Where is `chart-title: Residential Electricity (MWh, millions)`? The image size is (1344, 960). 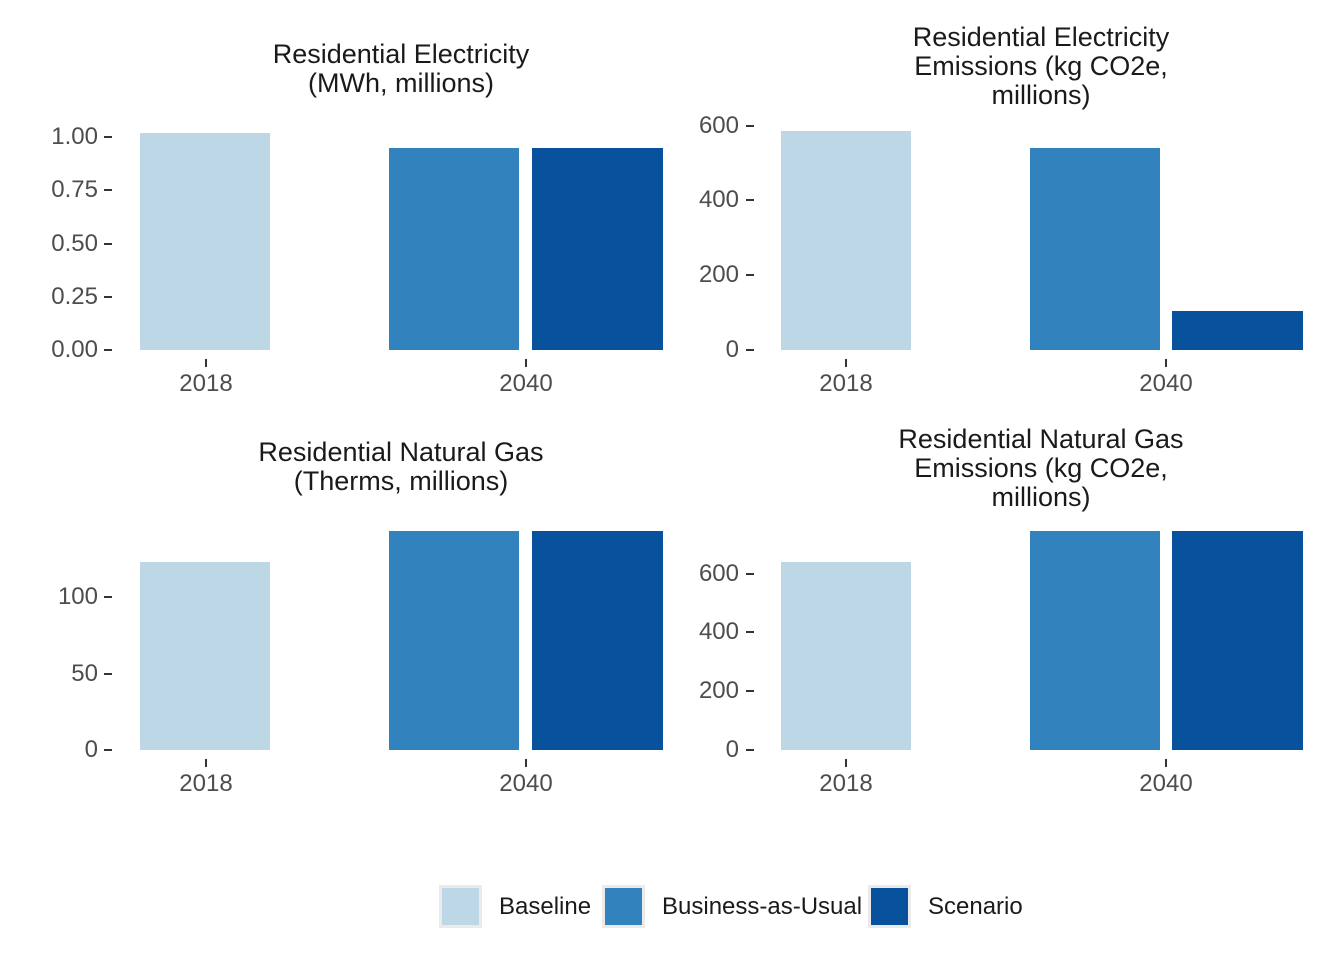 chart-title: Residential Electricity (MWh, millions) is located at coordinates (401, 69).